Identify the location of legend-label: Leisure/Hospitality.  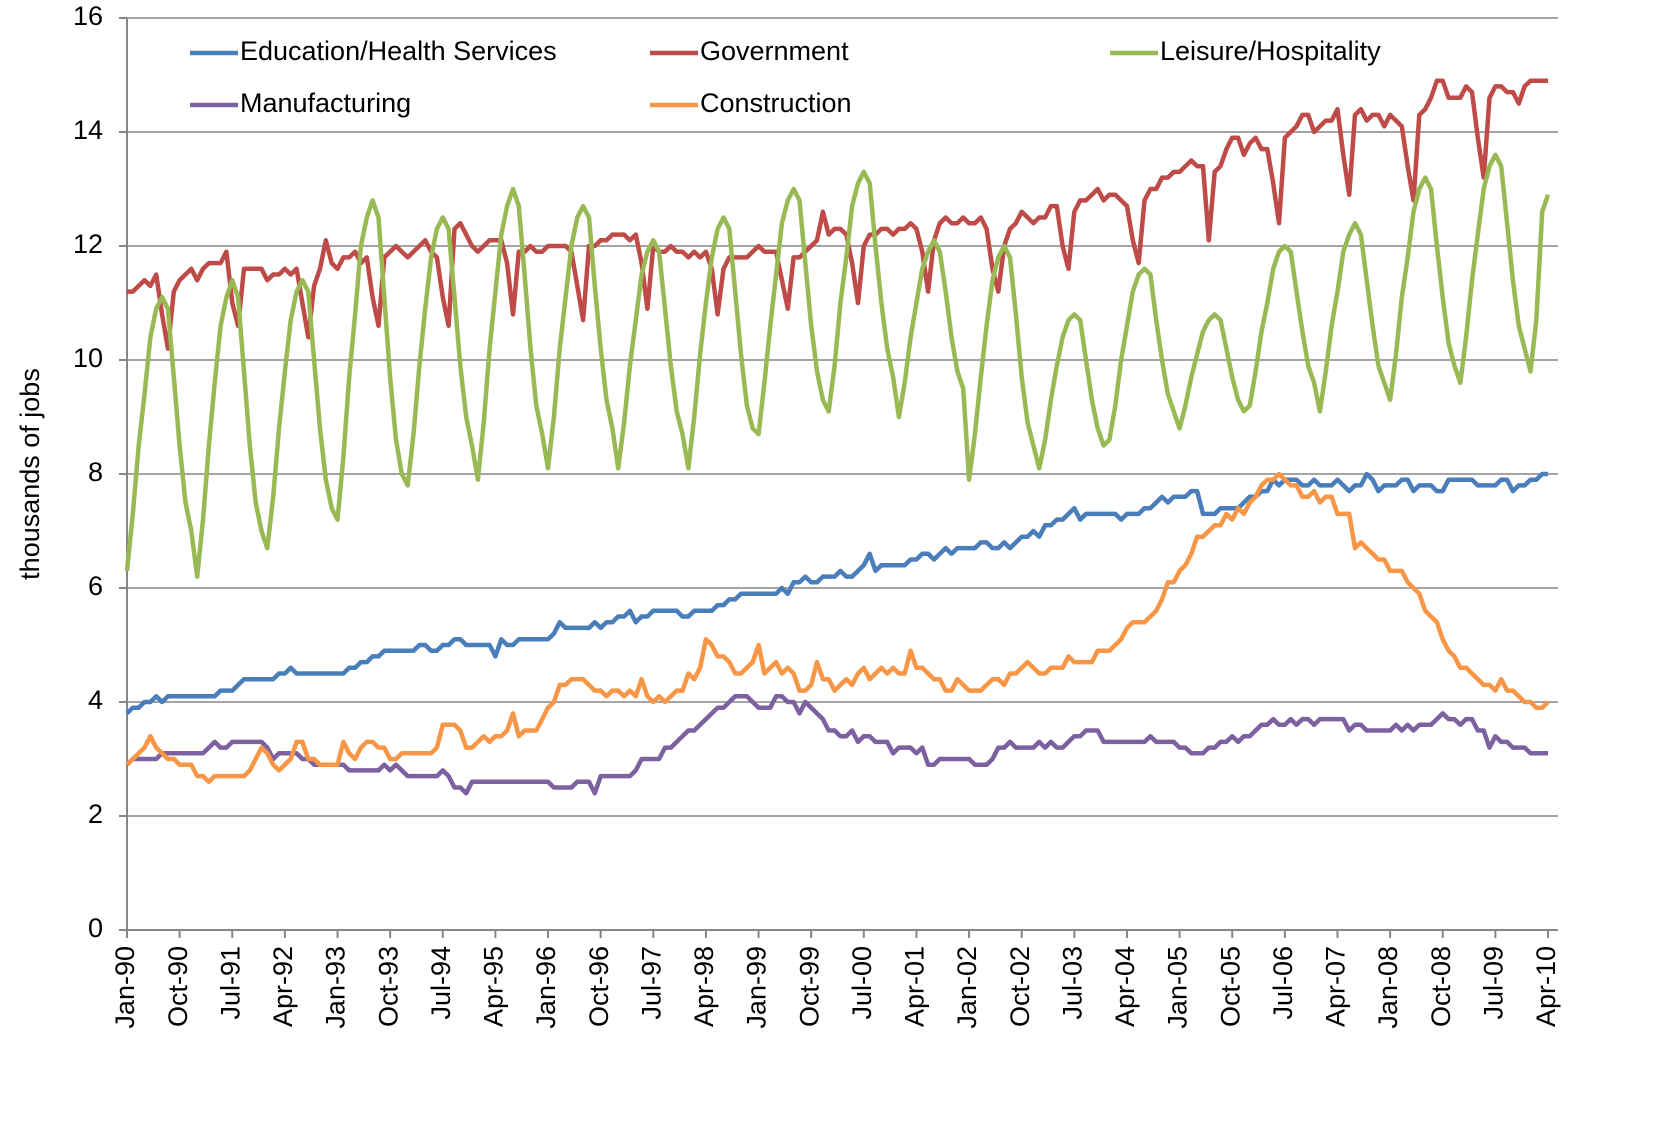
(1270, 51).